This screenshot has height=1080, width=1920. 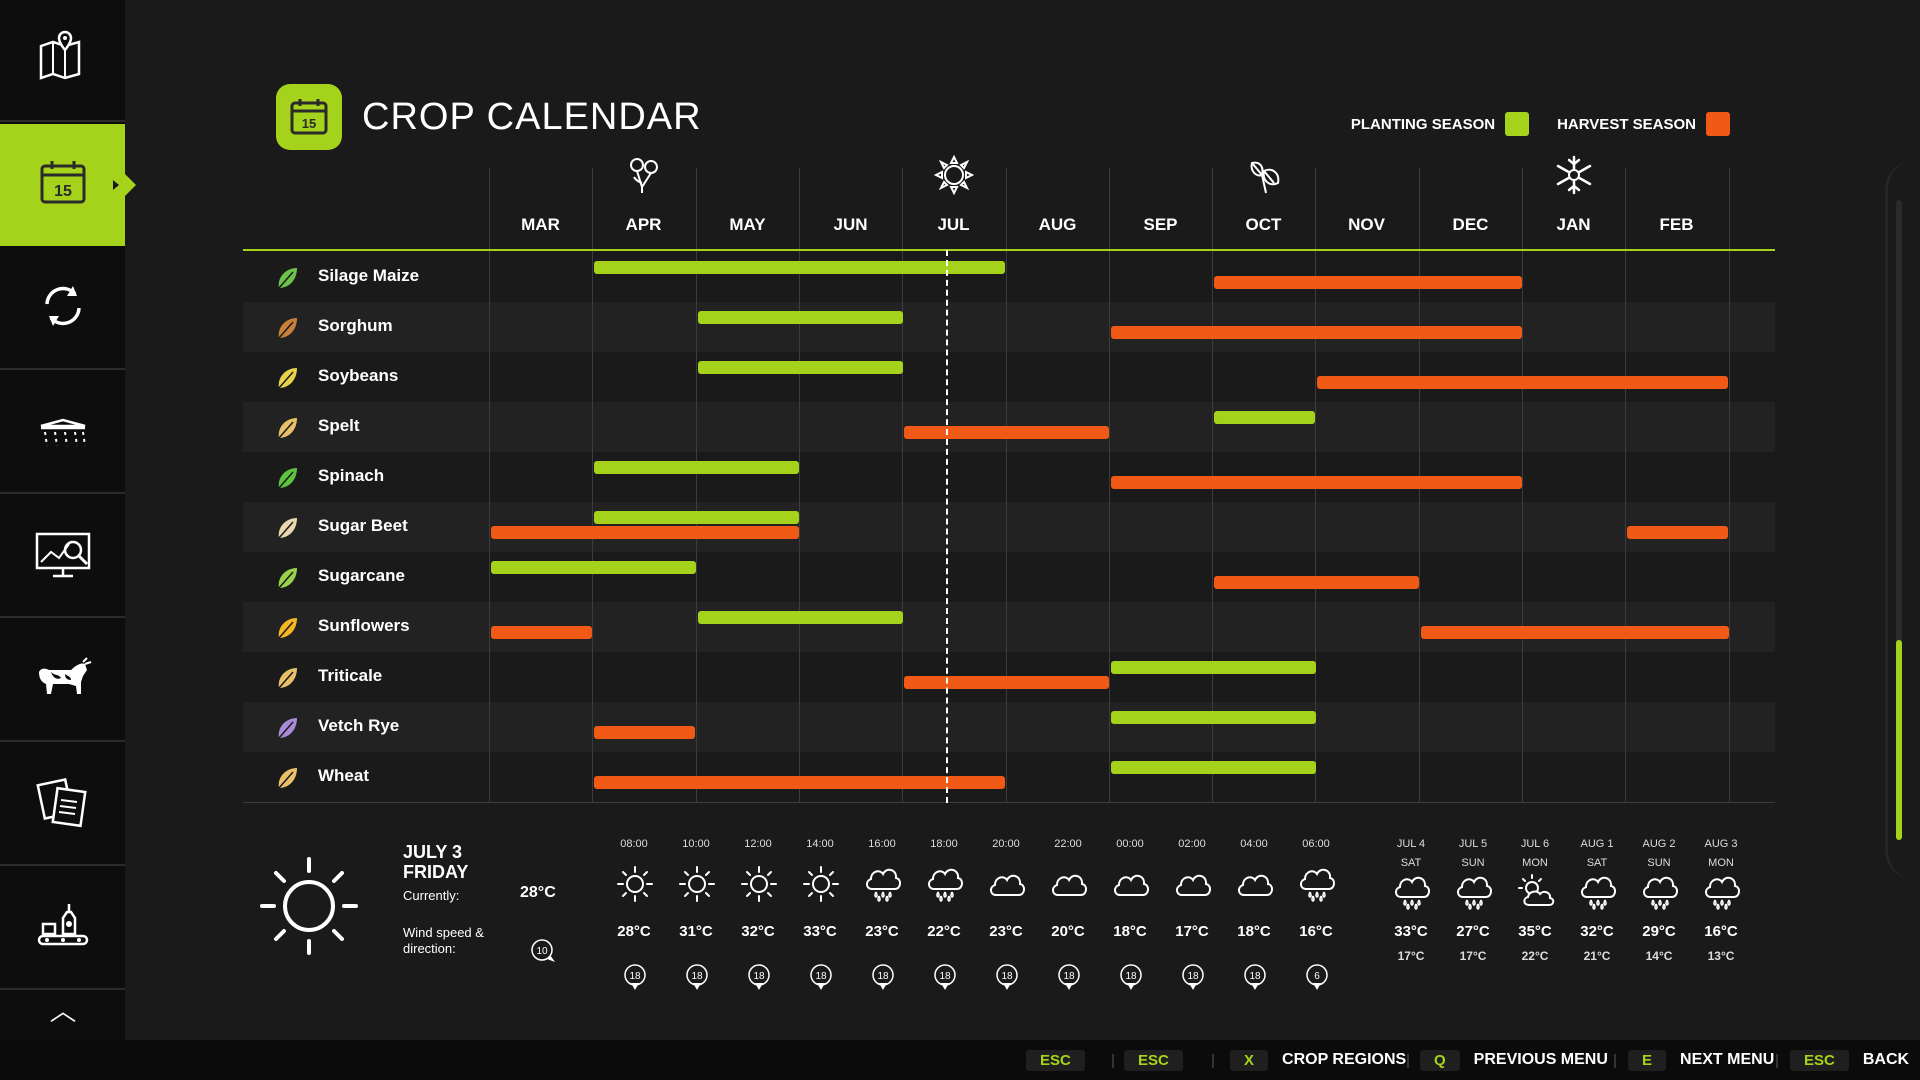 What do you see at coordinates (1473, 931) in the screenshot?
I see `day-high-temp: 27°C` at bounding box center [1473, 931].